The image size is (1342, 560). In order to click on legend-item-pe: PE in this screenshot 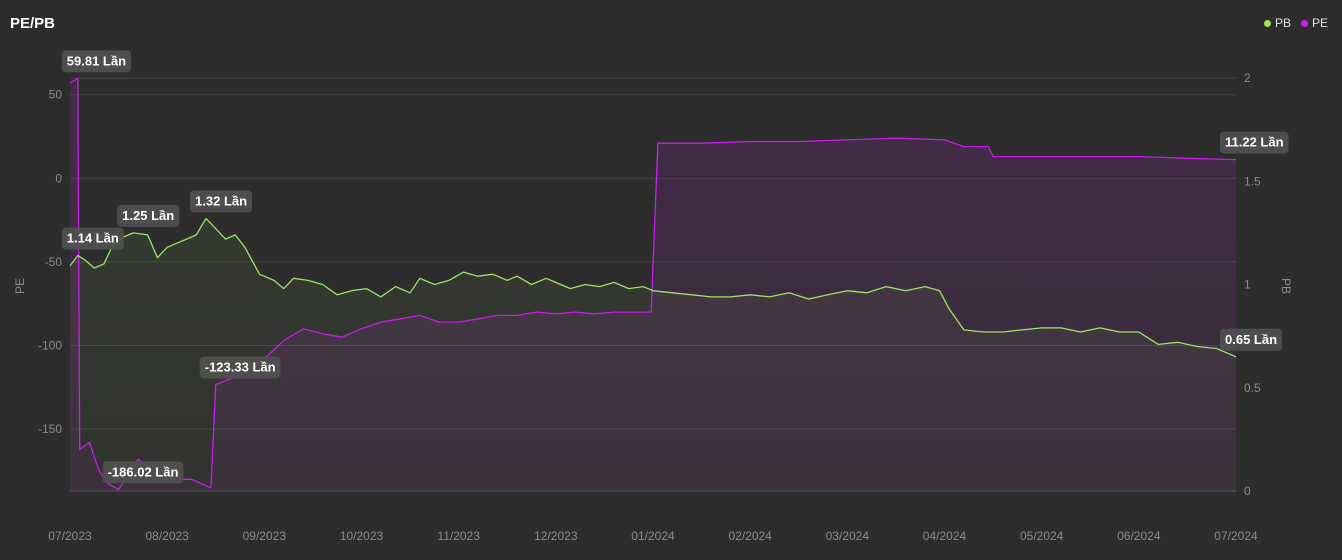, I will do `click(1314, 23)`.